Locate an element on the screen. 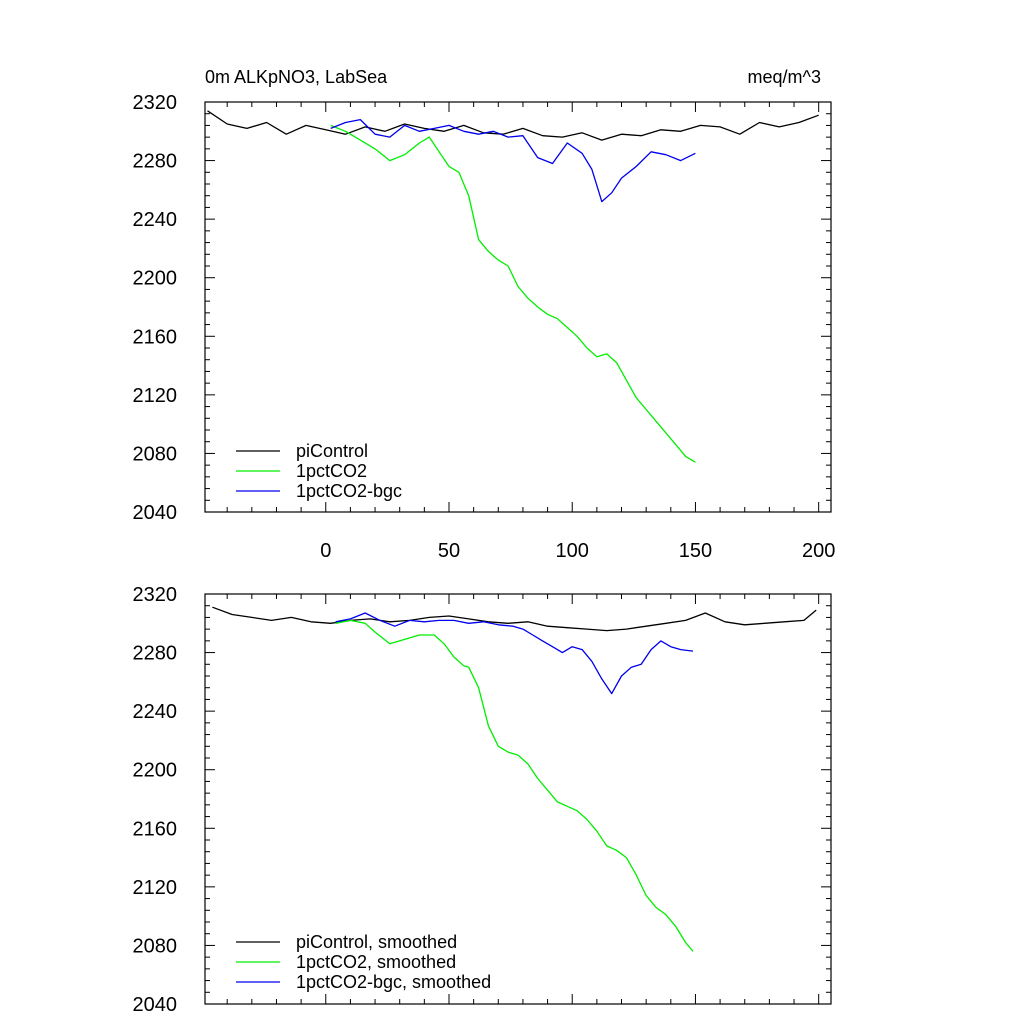  x-tick-label: 0 is located at coordinates (325, 551).